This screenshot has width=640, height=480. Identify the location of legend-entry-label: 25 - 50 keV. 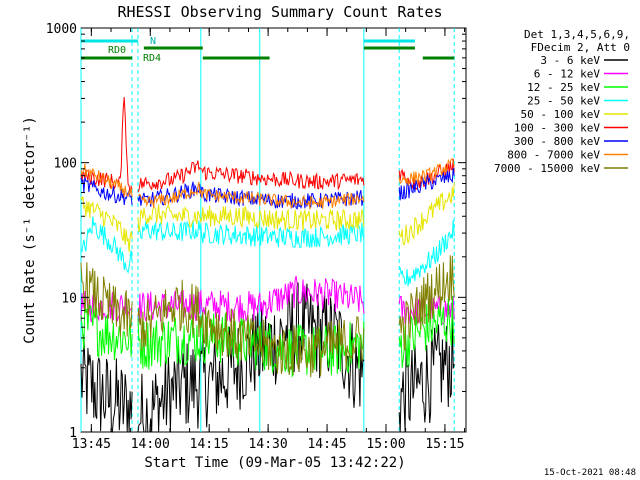
(563, 101).